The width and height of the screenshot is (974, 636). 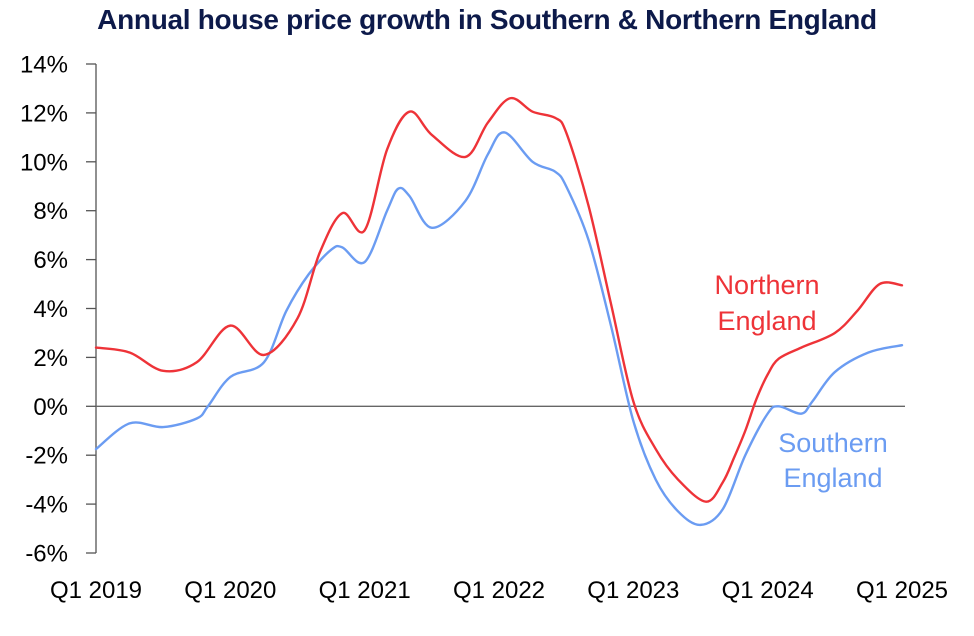 I want to click on y-axis: 14% 12% 10% 8% 6% 4% 2% 0% -2% -4% -6%, so click(x=58, y=310).